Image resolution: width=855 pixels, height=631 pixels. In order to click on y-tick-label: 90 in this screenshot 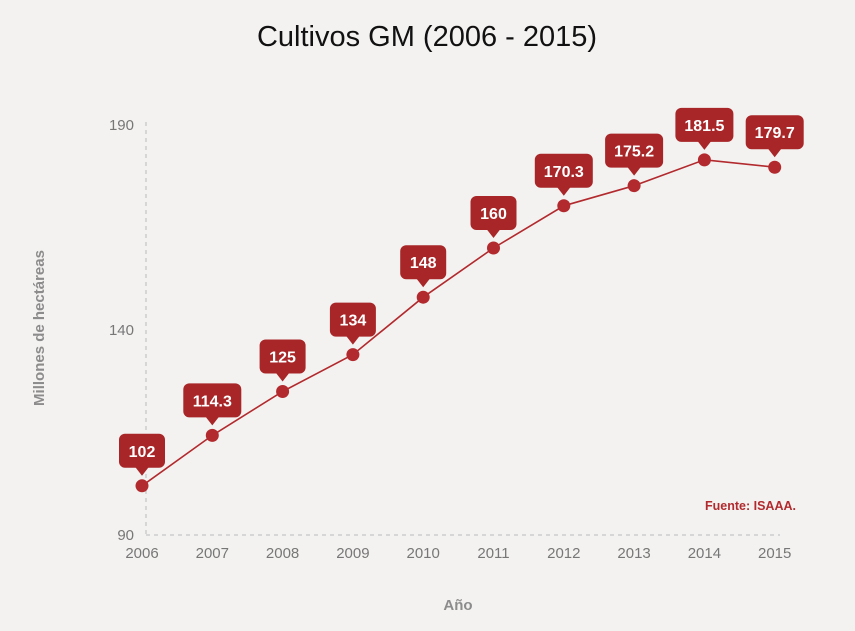, I will do `click(125, 535)`.